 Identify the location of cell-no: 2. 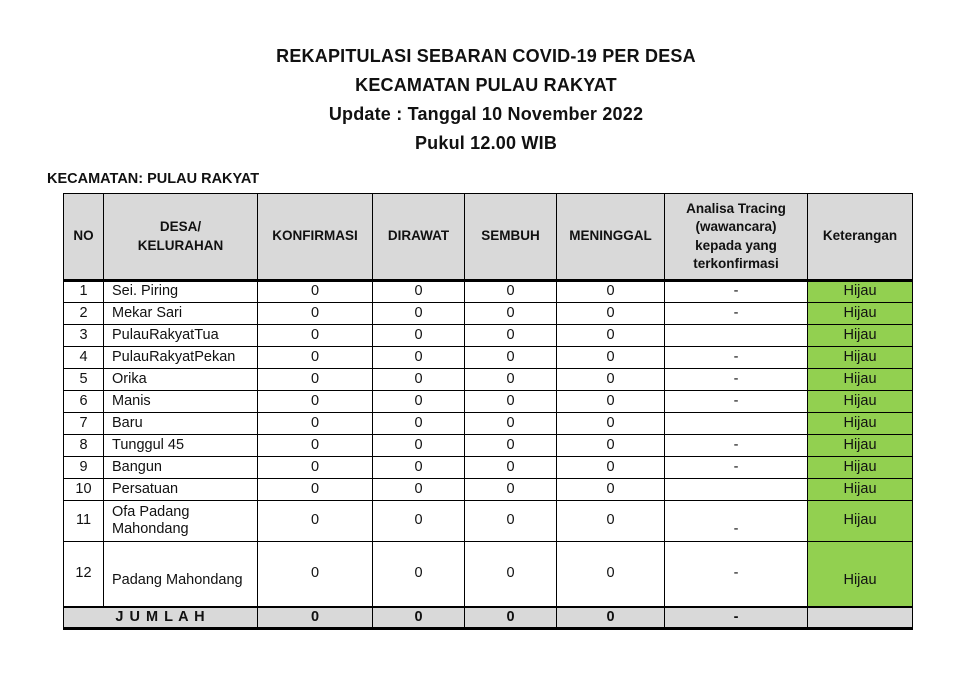
(83, 313).